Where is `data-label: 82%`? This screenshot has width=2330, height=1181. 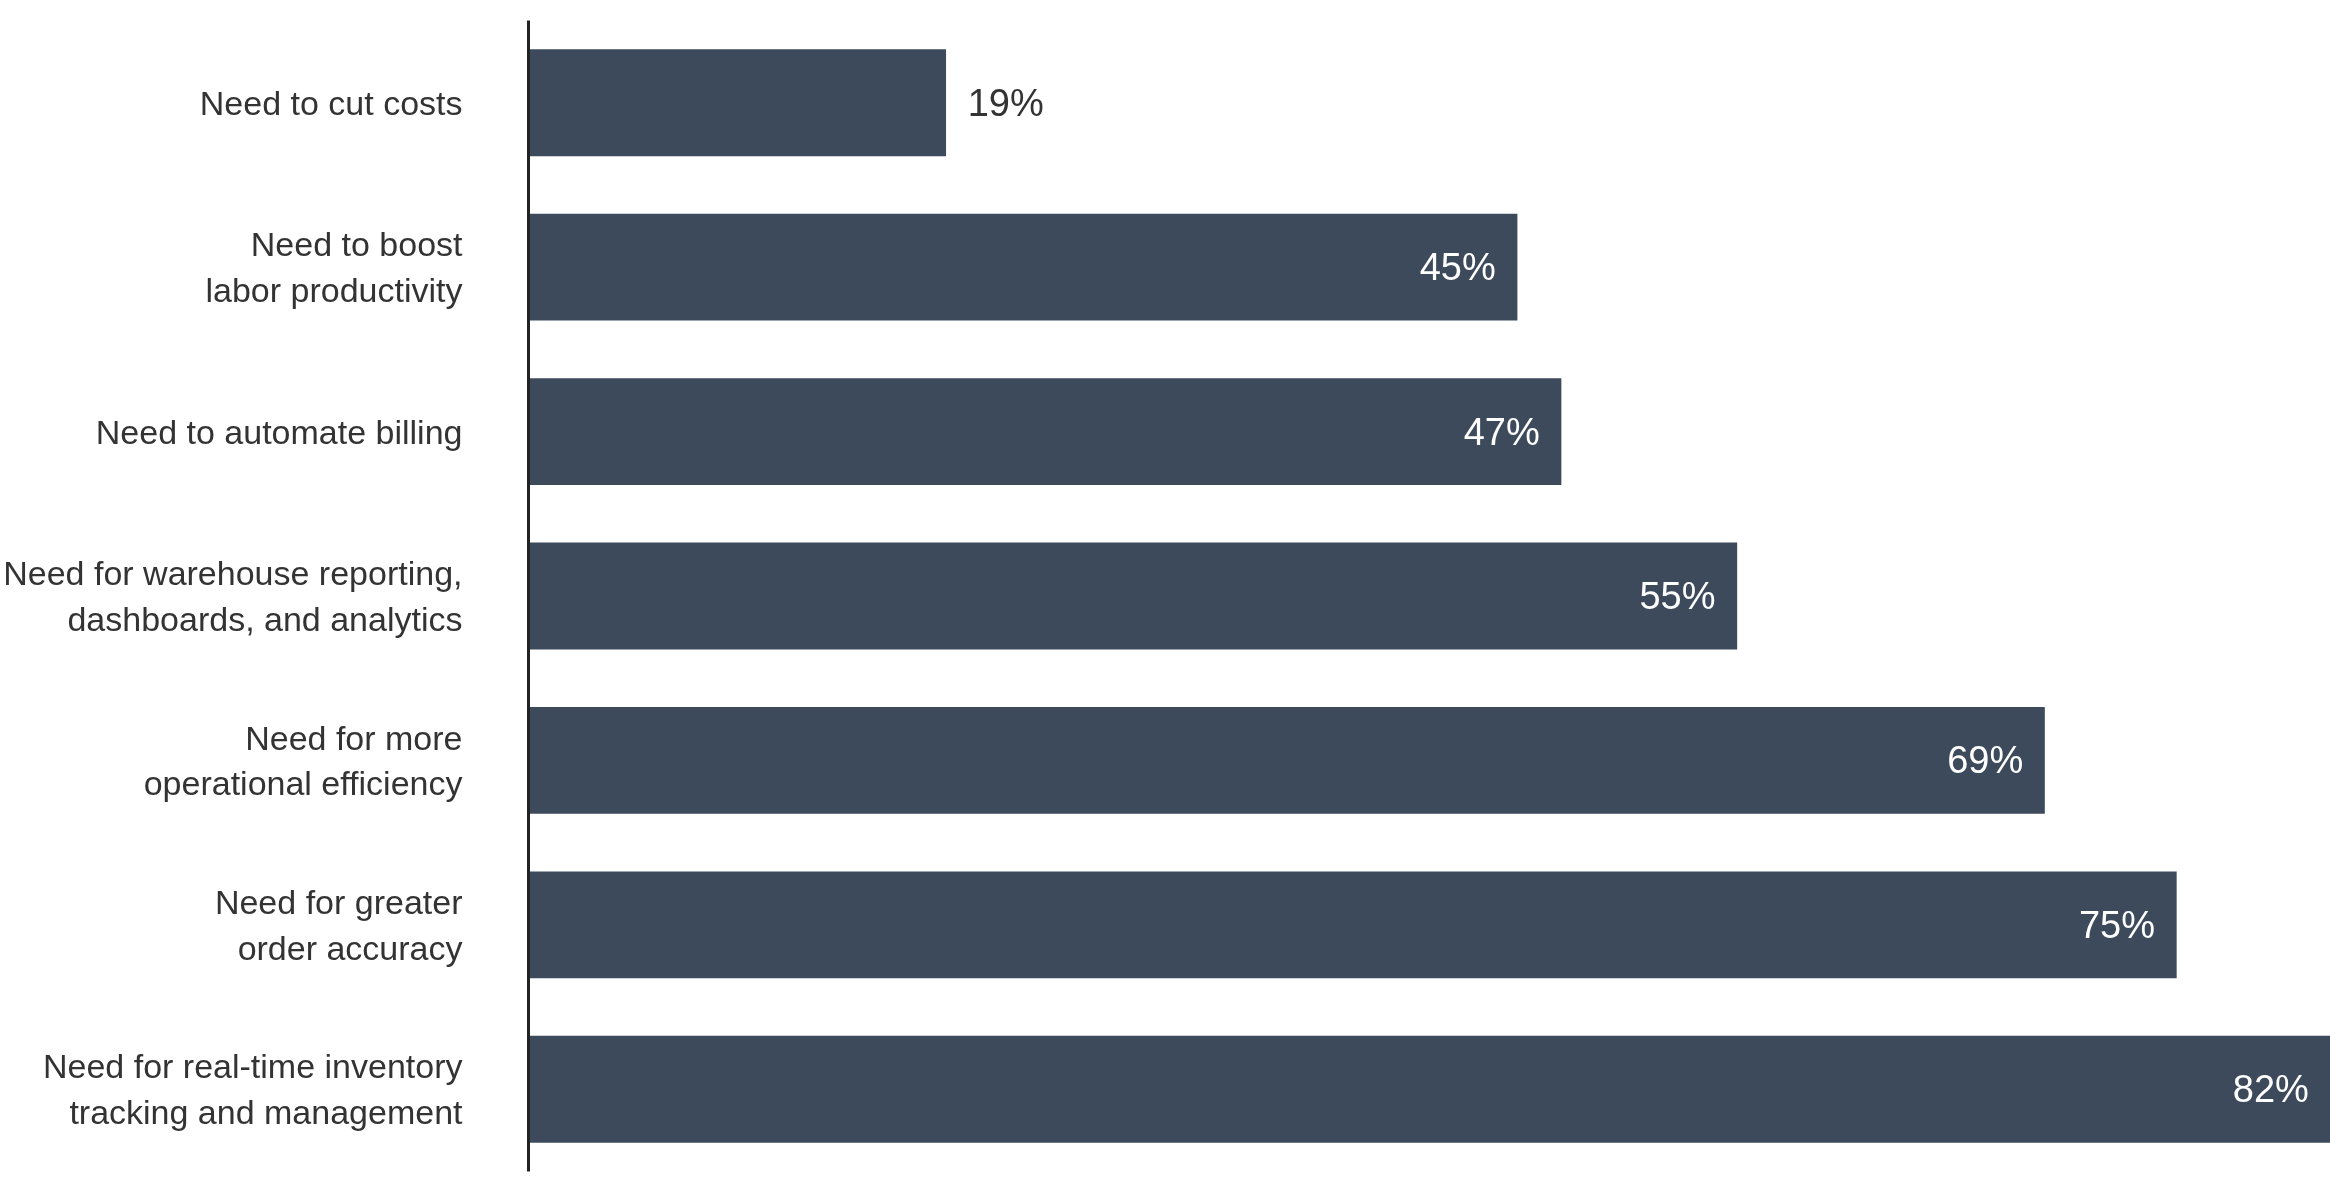
data-label: 82% is located at coordinates (2270, 1089).